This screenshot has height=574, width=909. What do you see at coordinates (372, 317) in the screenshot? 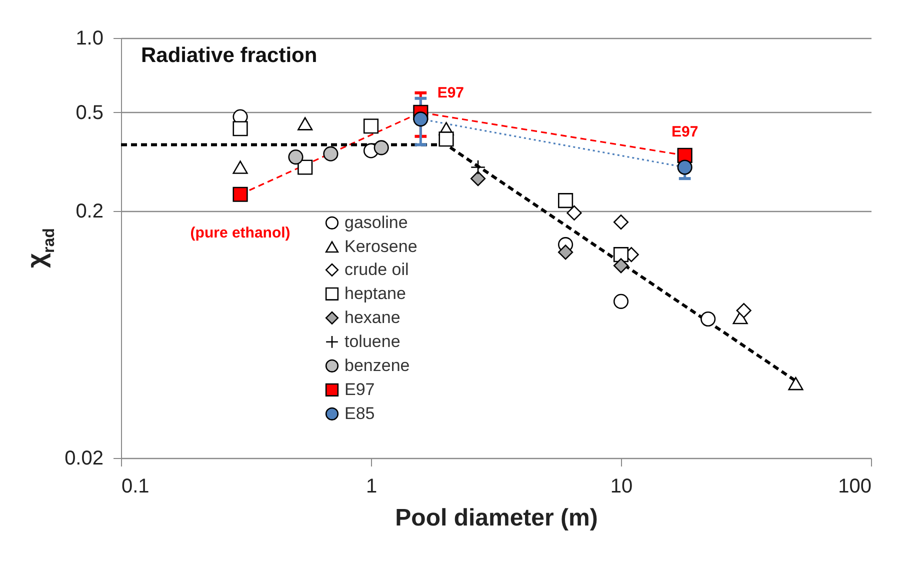
I see `legend-label: hexane` at bounding box center [372, 317].